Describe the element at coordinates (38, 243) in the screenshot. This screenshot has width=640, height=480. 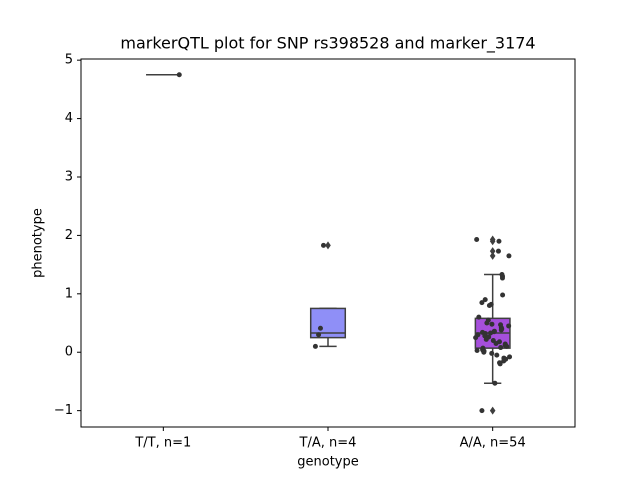
I see `y-axis-label: phenotype` at that location.